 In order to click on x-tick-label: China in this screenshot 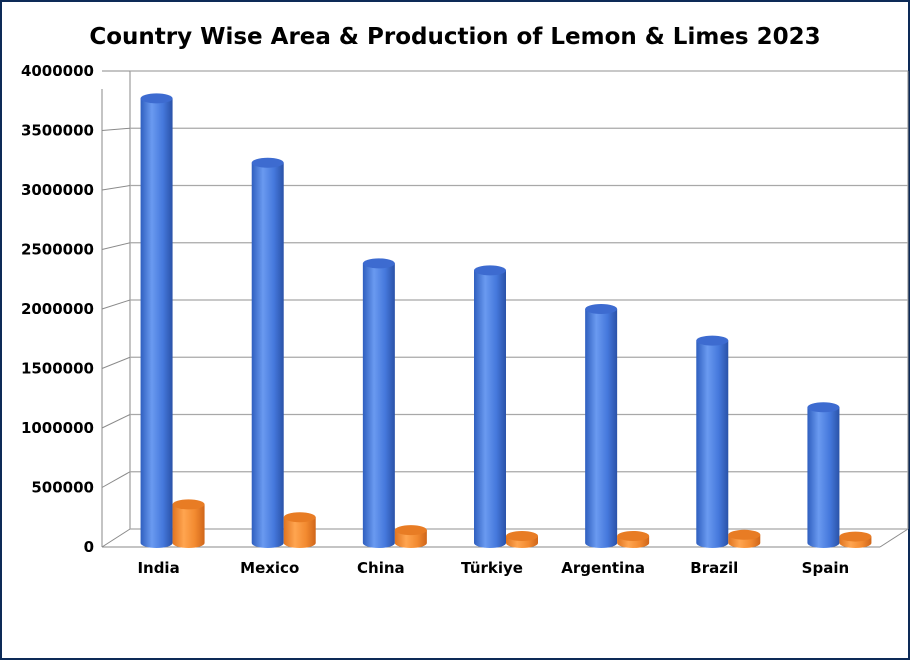, I will do `click(381, 568)`.